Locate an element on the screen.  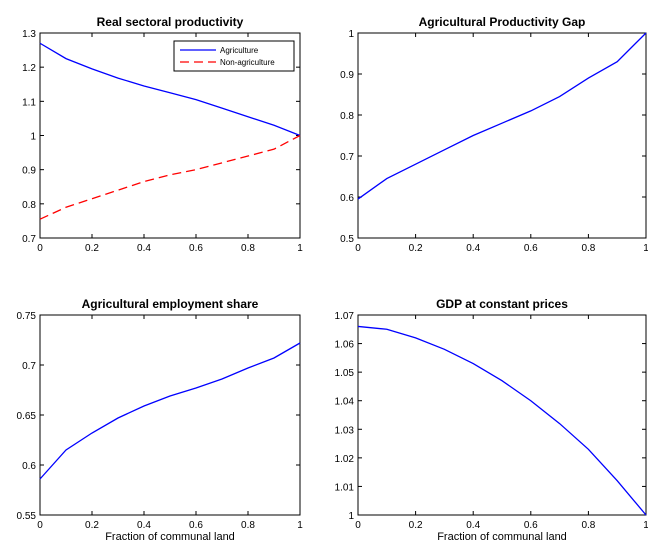
legend: Agriculture Non-agriculture is located at coordinates (234, 56).